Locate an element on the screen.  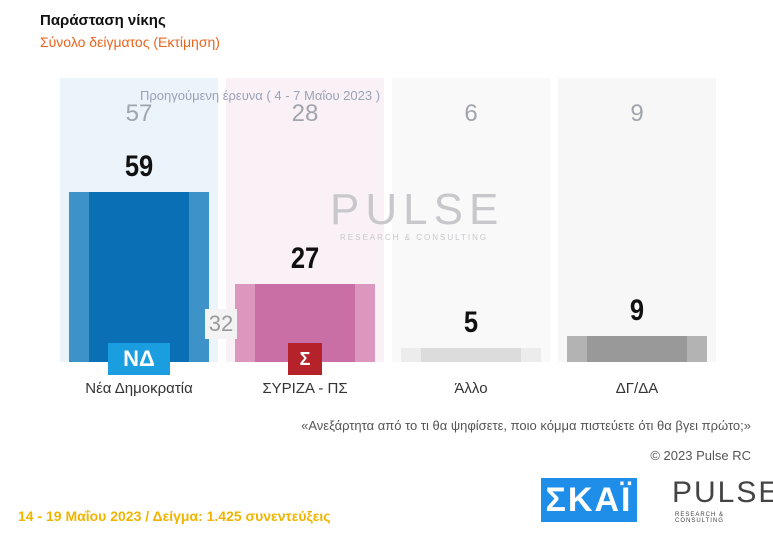
pulse-watermark-sub: RESEARCH & CONSULTING is located at coordinates (414, 237).